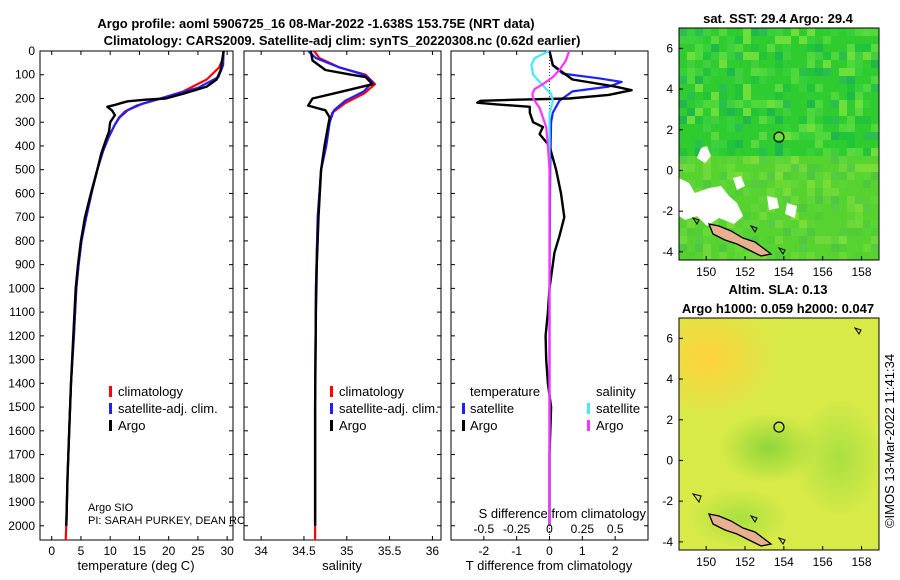 This screenshot has width=900, height=580. I want to click on map-y-tick-label: 2, so click(669, 130).